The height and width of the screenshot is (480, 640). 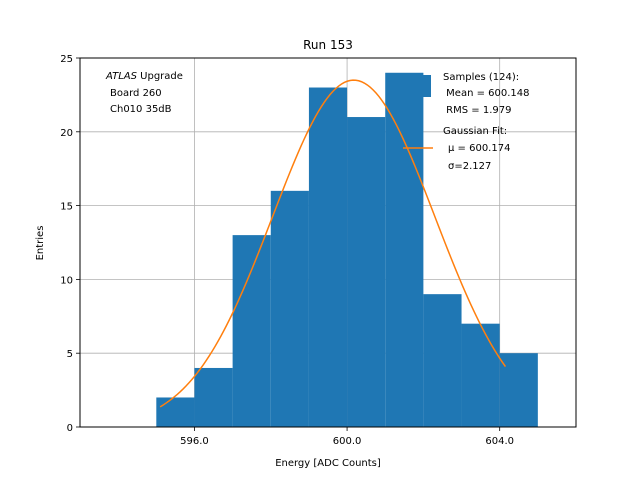 What do you see at coordinates (70, 354) in the screenshot?
I see `y-tick-label: 5` at bounding box center [70, 354].